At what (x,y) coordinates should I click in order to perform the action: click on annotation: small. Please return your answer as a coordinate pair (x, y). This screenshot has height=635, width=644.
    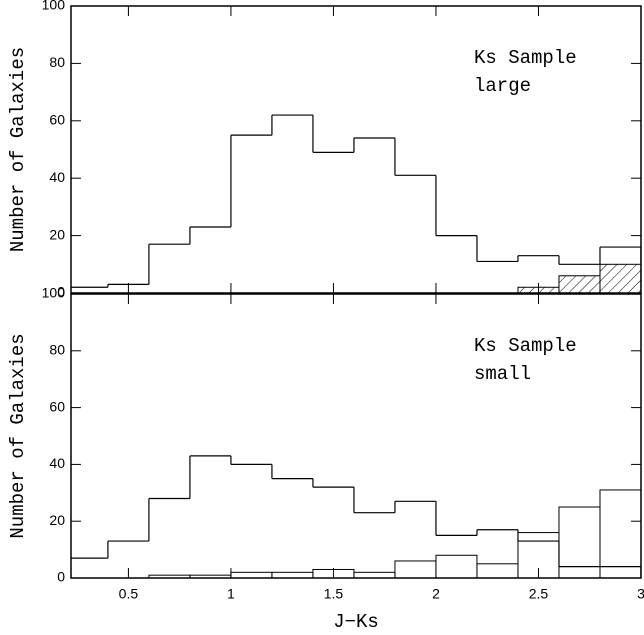
    Looking at the image, I should click on (502, 374).